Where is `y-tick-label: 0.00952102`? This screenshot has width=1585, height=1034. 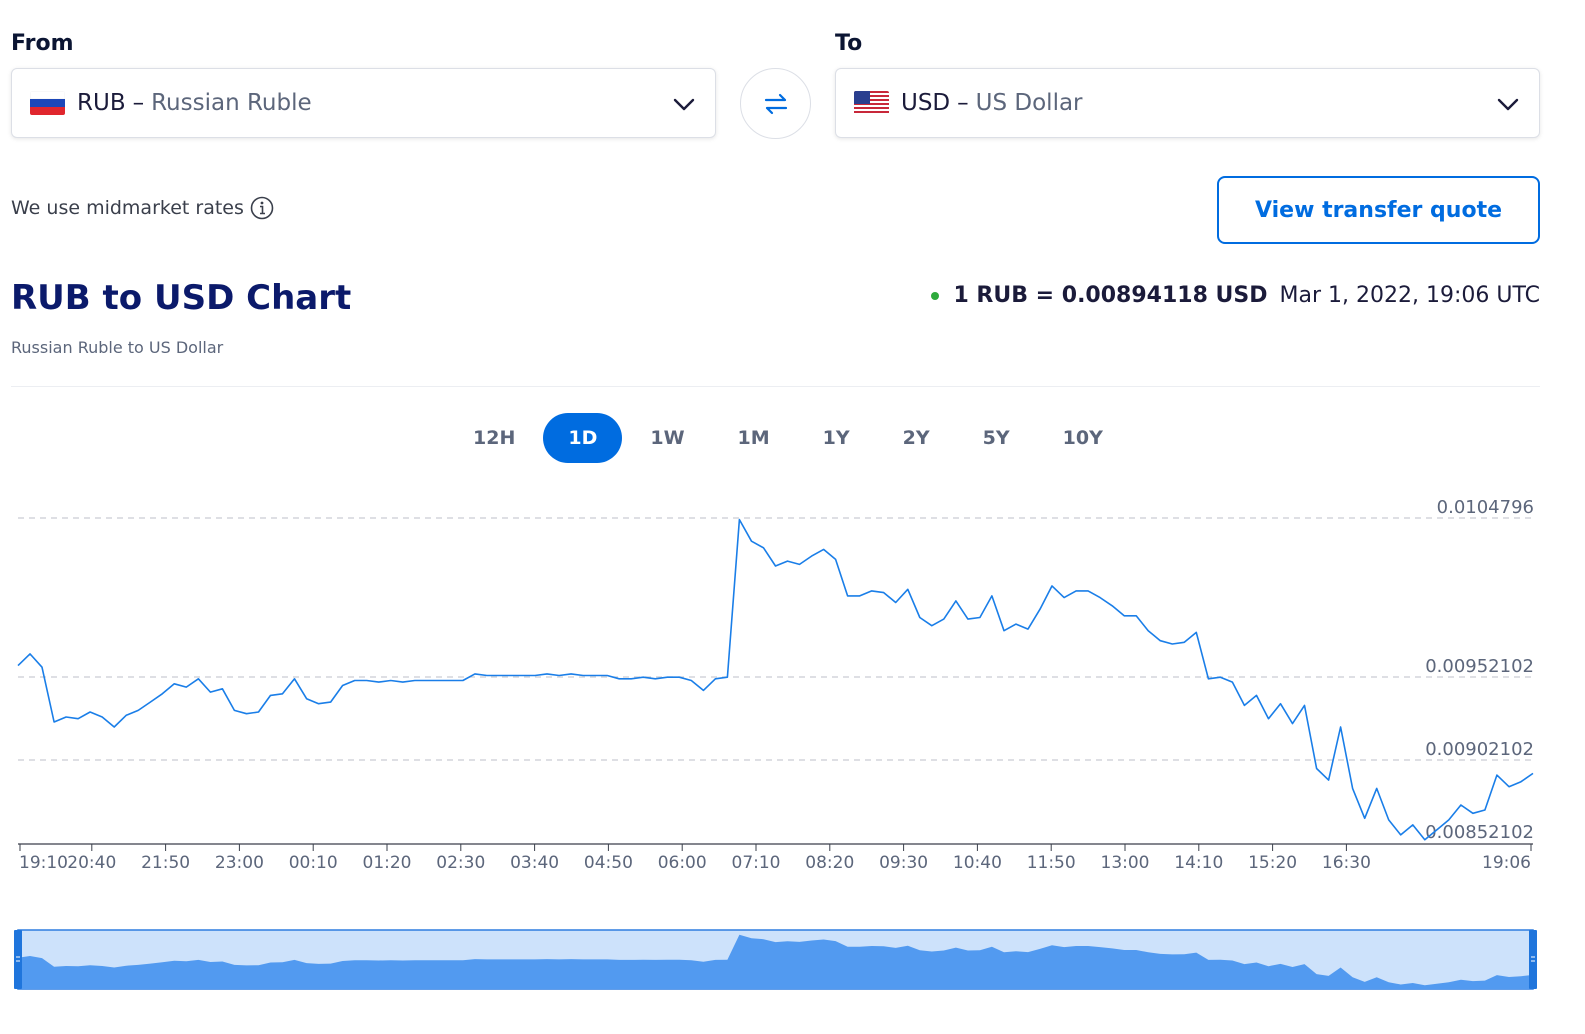 y-tick-label: 0.00952102 is located at coordinates (1479, 666).